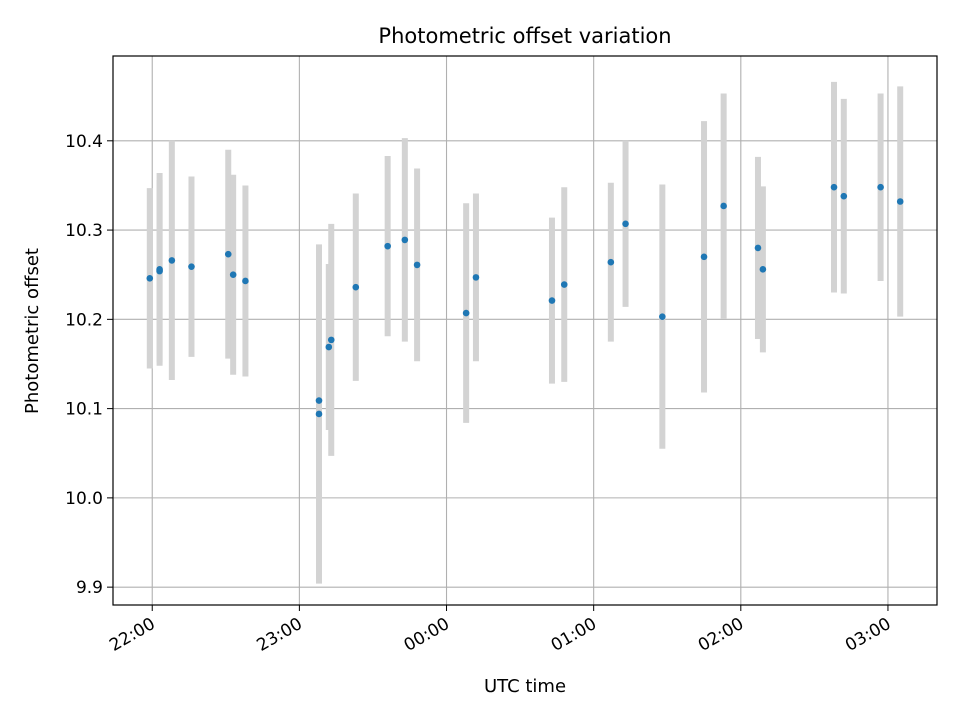 Image resolution: width=960 pixels, height=720 pixels. What do you see at coordinates (524, 36) in the screenshot?
I see `chart-title: Photometric offset variation` at bounding box center [524, 36].